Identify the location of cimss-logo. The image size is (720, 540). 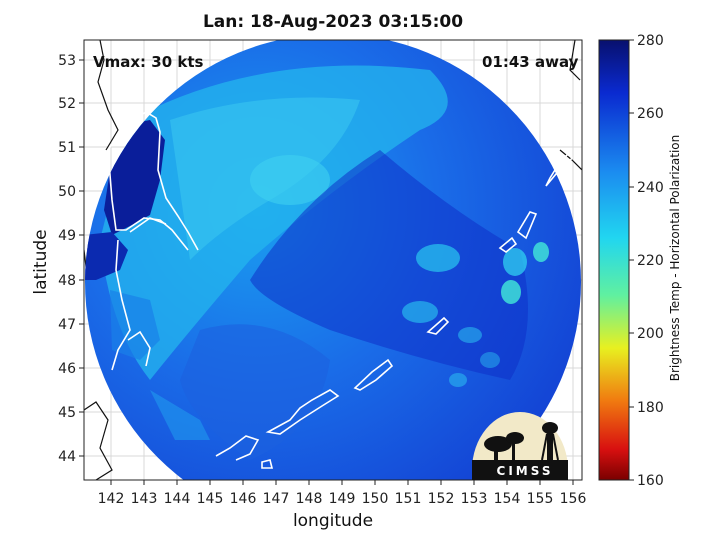
(520, 446).